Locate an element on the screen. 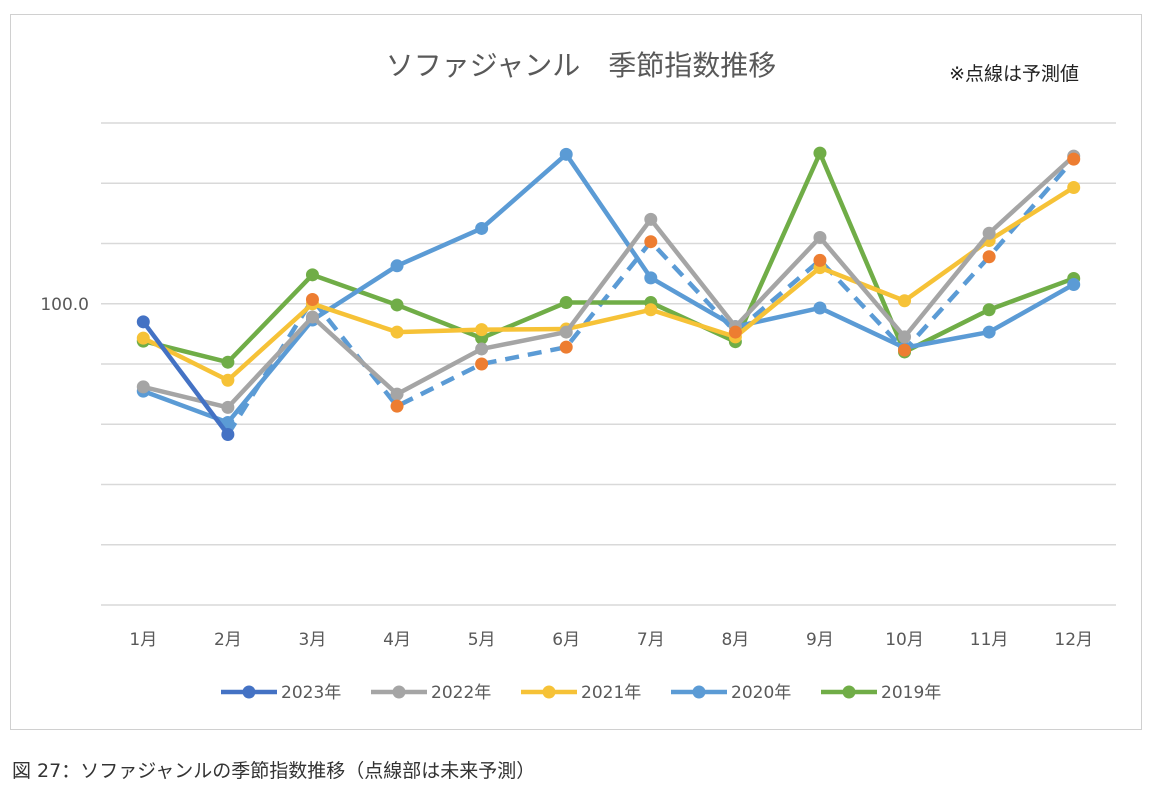 This screenshot has height=796, width=1176. legend-label: 2020年 is located at coordinates (761, 693).